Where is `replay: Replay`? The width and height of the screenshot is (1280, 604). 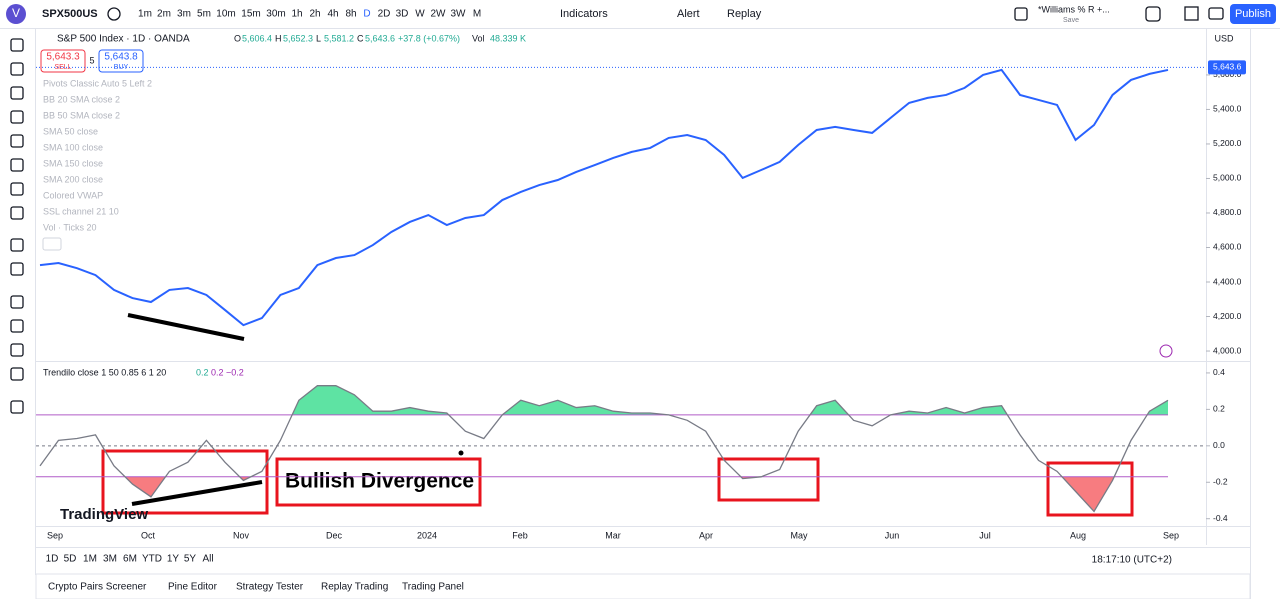
replay: Replay is located at coordinates (744, 14).